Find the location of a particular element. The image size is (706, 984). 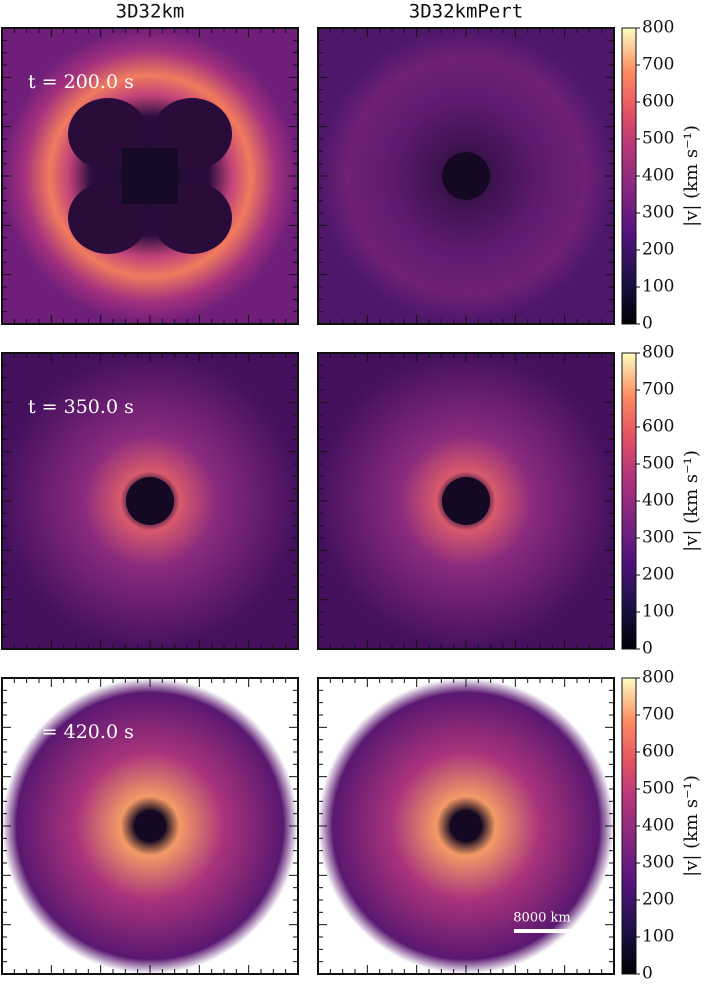

column-title: 3D32kmPert is located at coordinates (466, 12).